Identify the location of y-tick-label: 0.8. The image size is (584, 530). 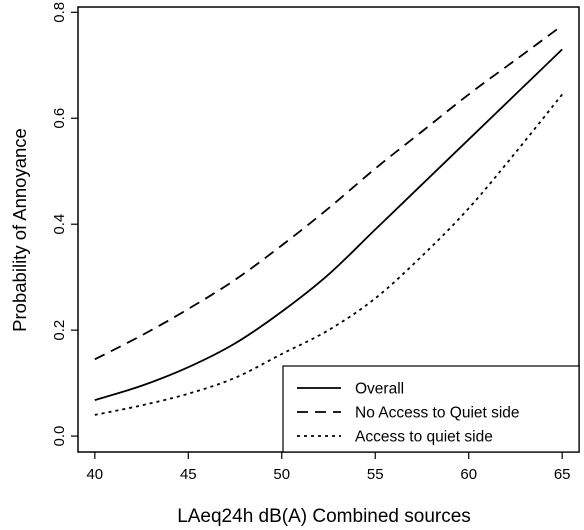
(59, 12).